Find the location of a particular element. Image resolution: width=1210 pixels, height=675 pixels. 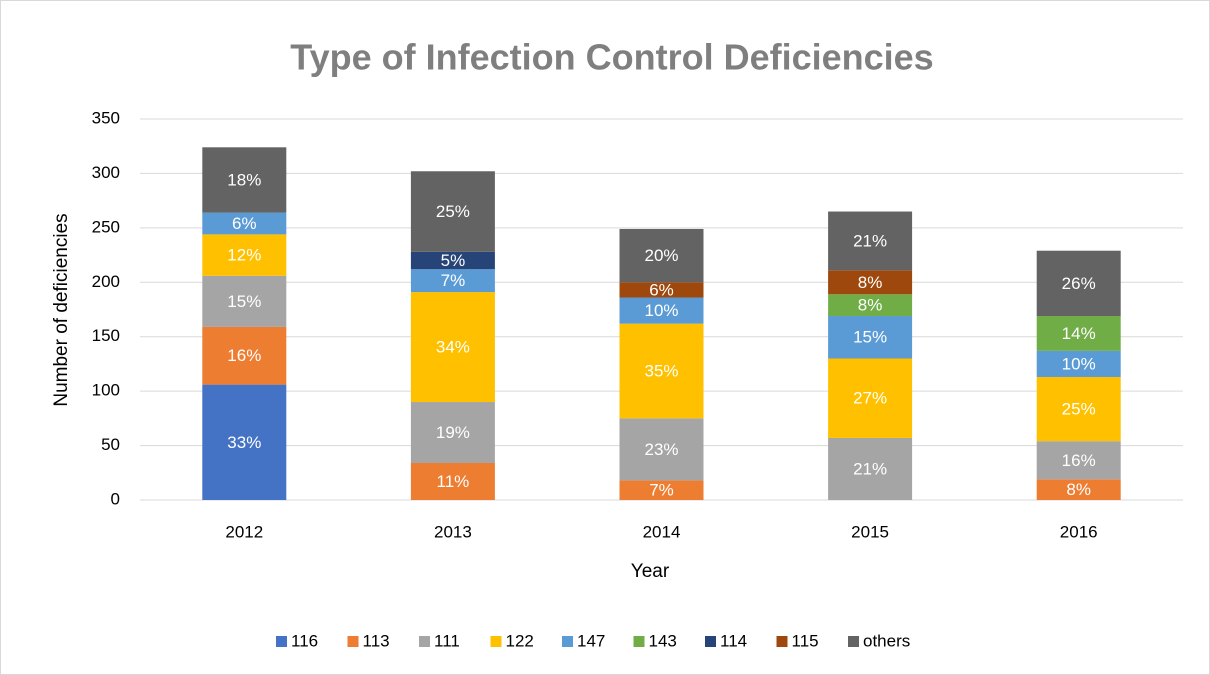

data-label: 14% is located at coordinates (1079, 333).